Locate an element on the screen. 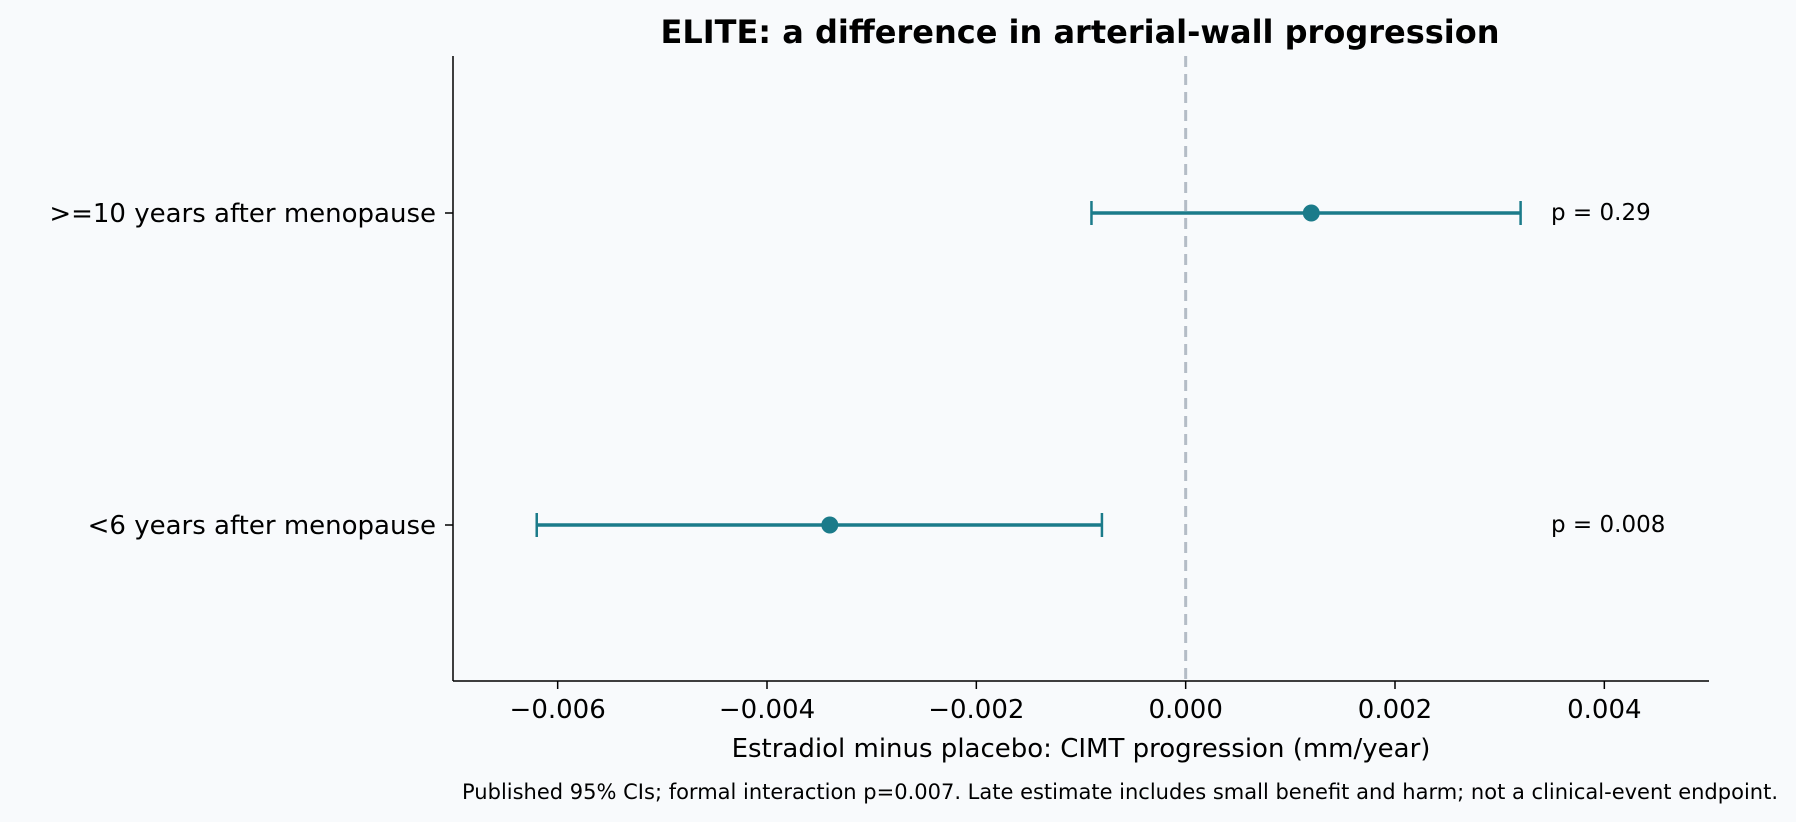 This screenshot has height=822, width=1796. row-label: <6 years after menopause is located at coordinates (262, 526).